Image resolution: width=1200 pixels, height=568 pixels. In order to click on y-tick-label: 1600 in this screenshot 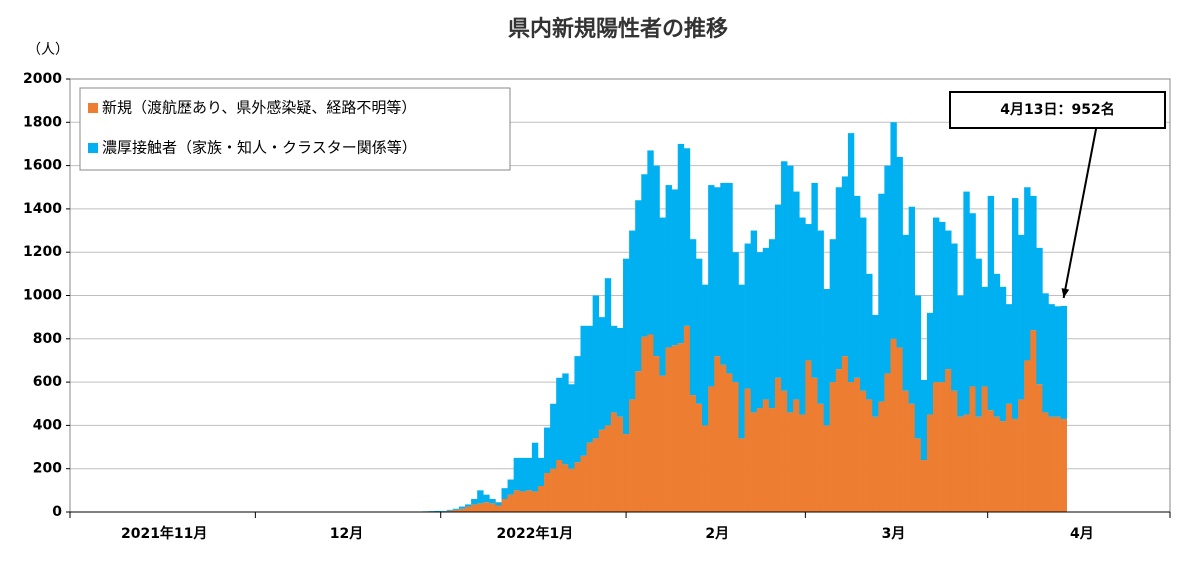, I will do `click(42, 166)`.